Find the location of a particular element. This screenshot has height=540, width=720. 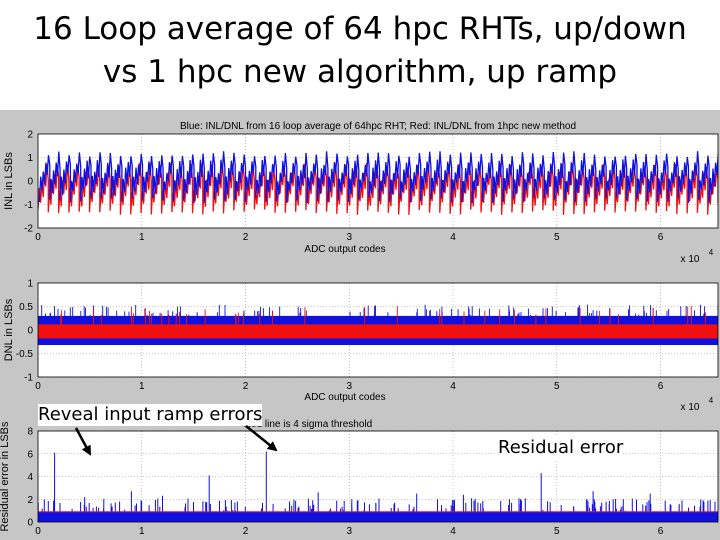

x-multiplier-0: x 10 is located at coordinates (690, 259).